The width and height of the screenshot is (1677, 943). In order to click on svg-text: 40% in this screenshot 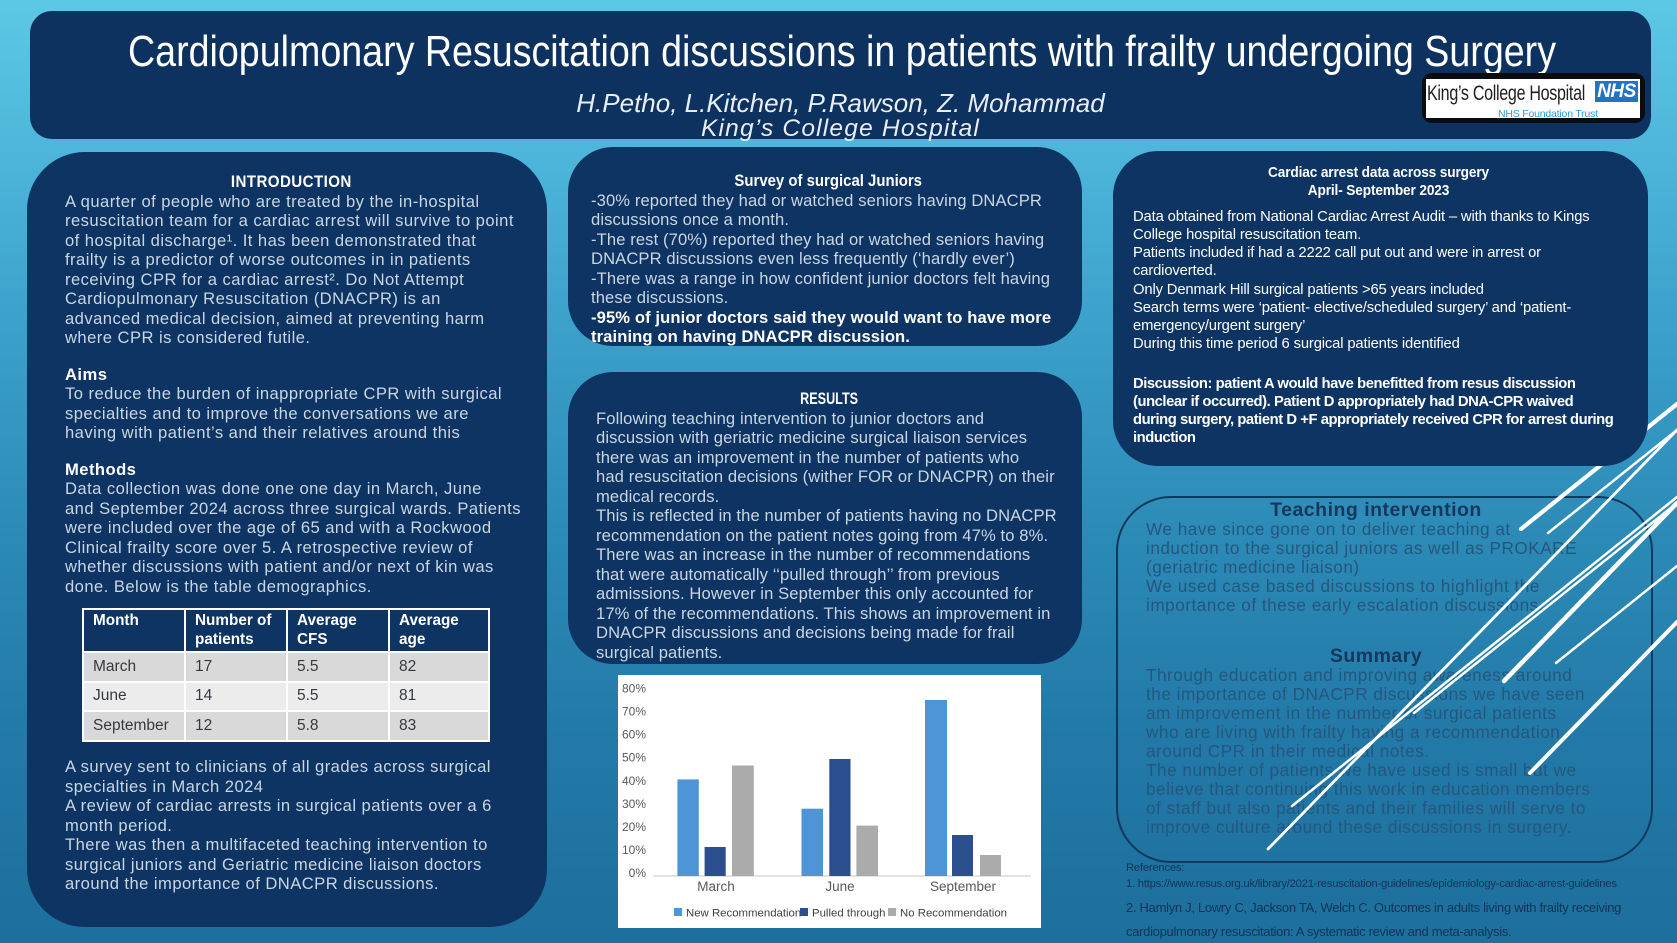, I will do `click(634, 781)`.